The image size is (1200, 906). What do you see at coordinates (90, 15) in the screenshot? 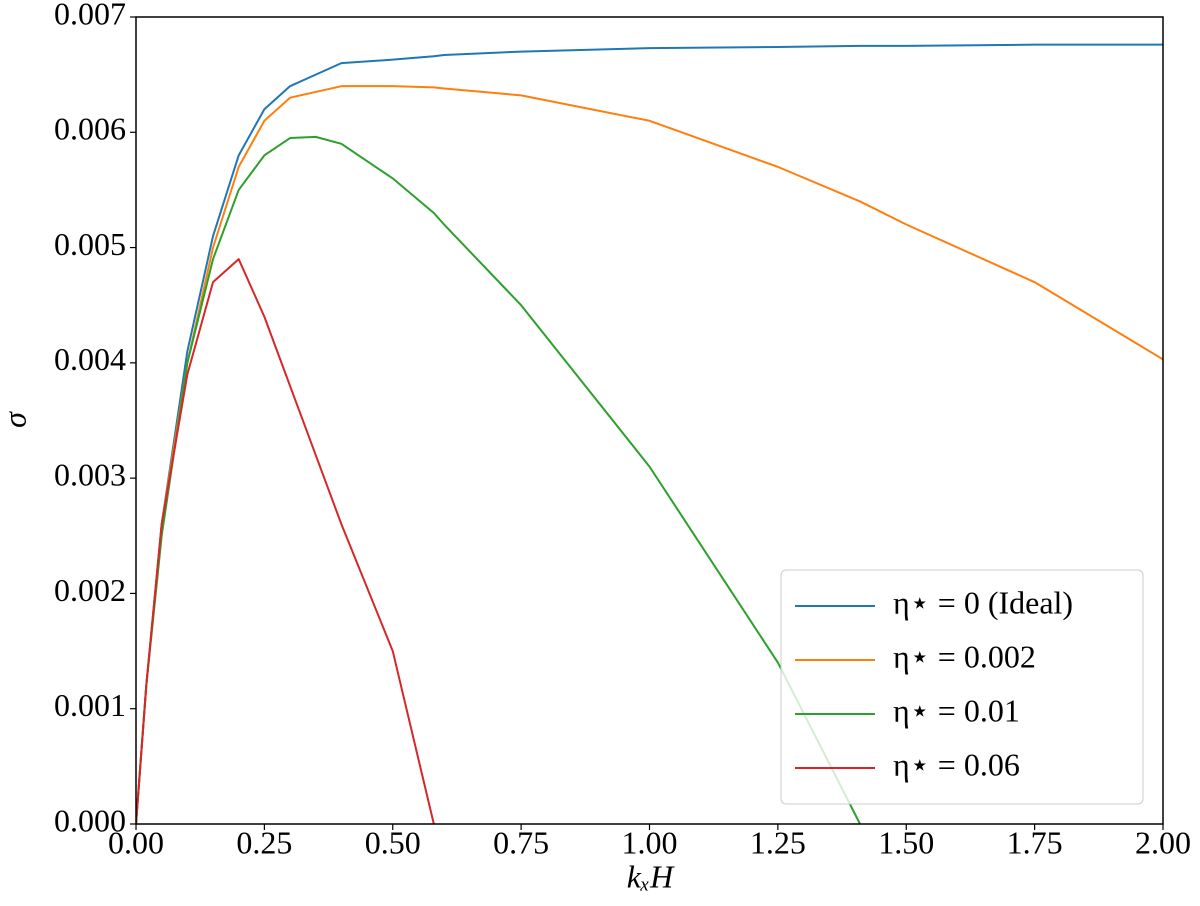
I see `y-tick-label: 0.007` at bounding box center [90, 15].